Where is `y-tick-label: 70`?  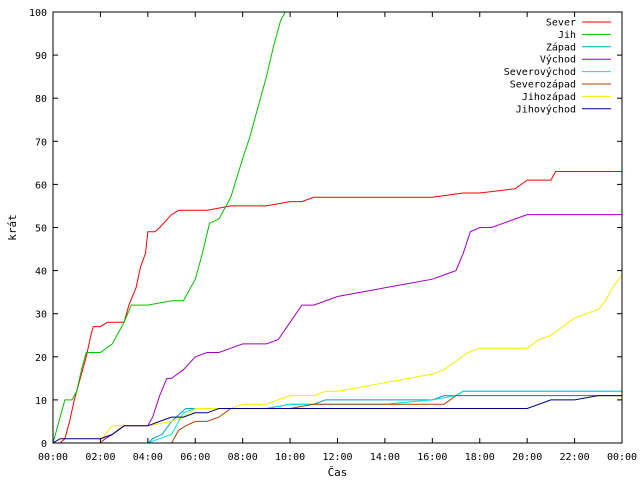
y-tick-label: 70 is located at coordinates (41, 142).